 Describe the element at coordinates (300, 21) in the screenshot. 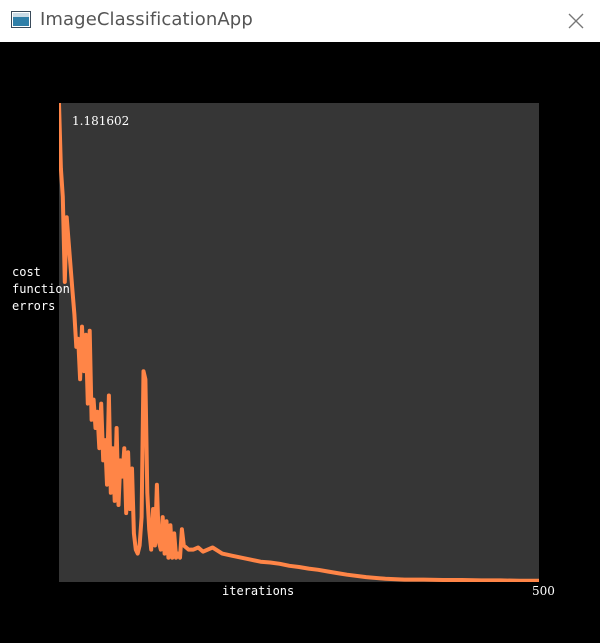

I see `window-titlebar: ImageClassificationApp` at that location.